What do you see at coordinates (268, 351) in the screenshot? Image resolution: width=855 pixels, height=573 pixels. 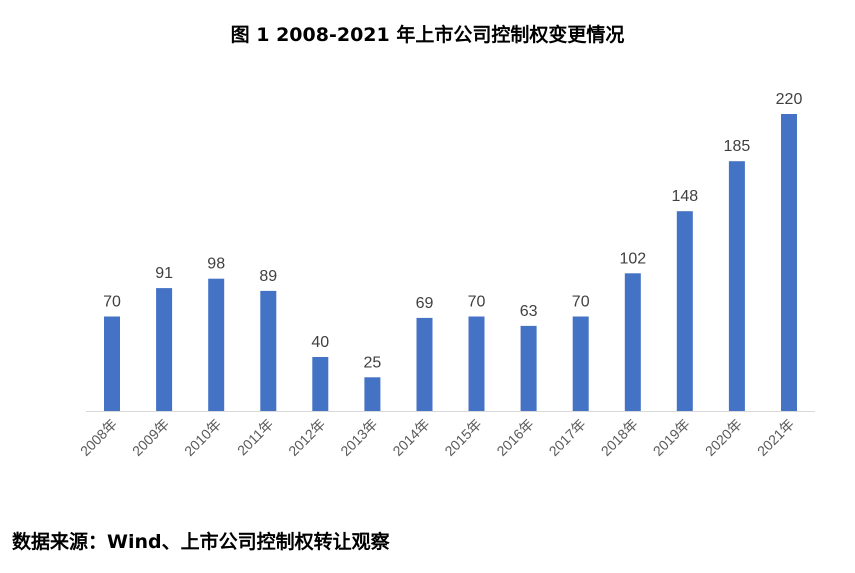 I see `bar-2011年` at bounding box center [268, 351].